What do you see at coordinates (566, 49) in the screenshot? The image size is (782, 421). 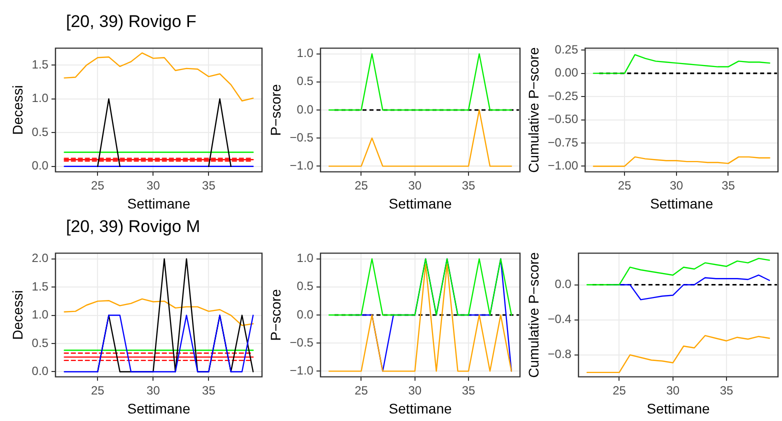 I see `y-tick-label: 0.25` at bounding box center [566, 49].